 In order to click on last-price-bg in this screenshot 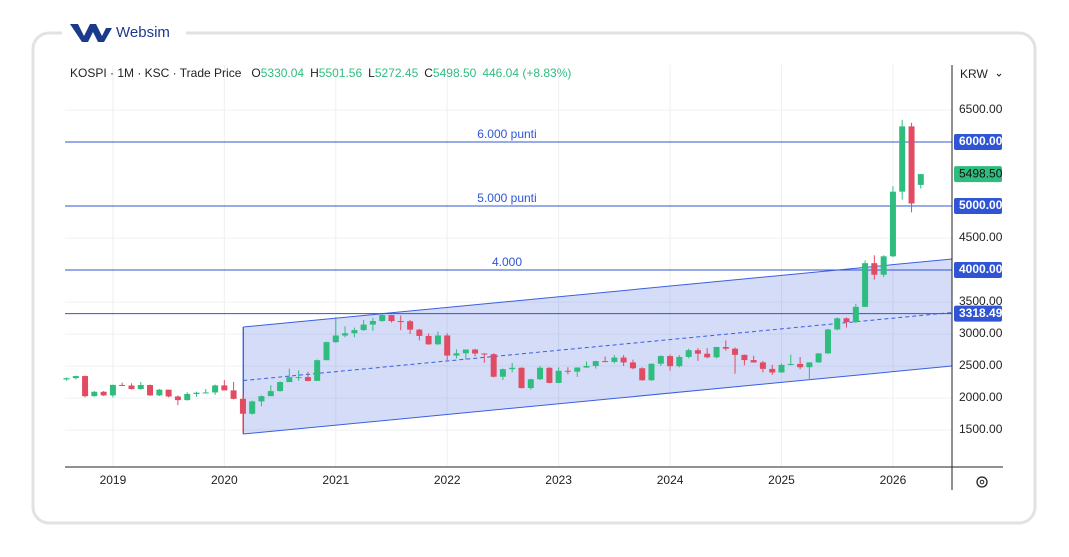, I will do `click(978, 174)`.